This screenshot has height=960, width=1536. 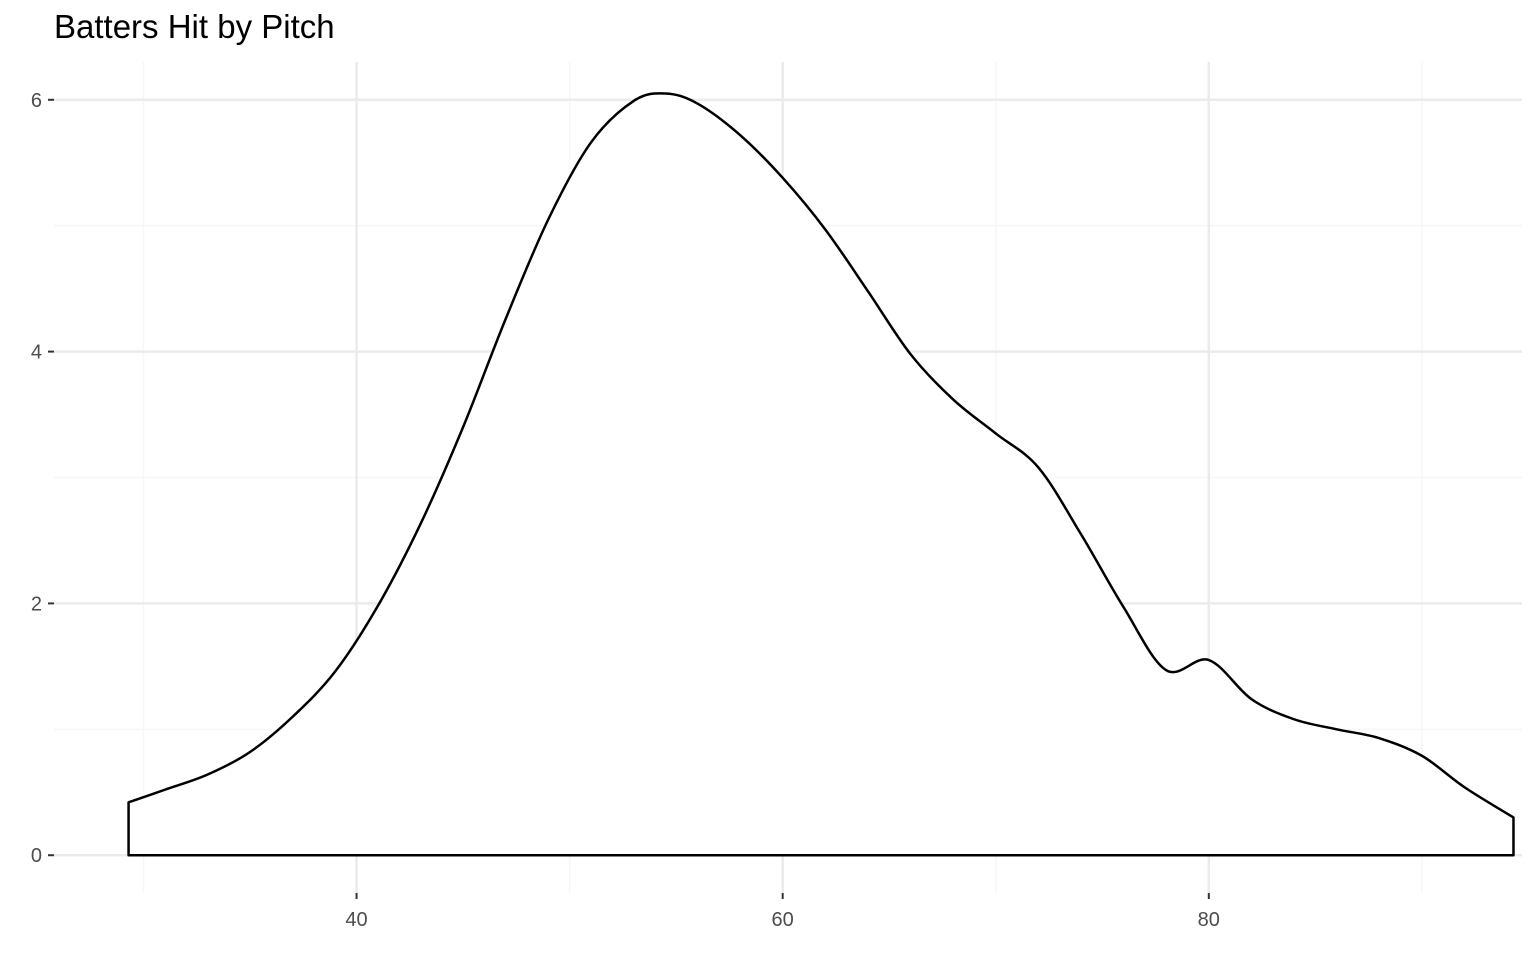 I want to click on chart-title: Batters Hit by Pitch, so click(x=194, y=26).